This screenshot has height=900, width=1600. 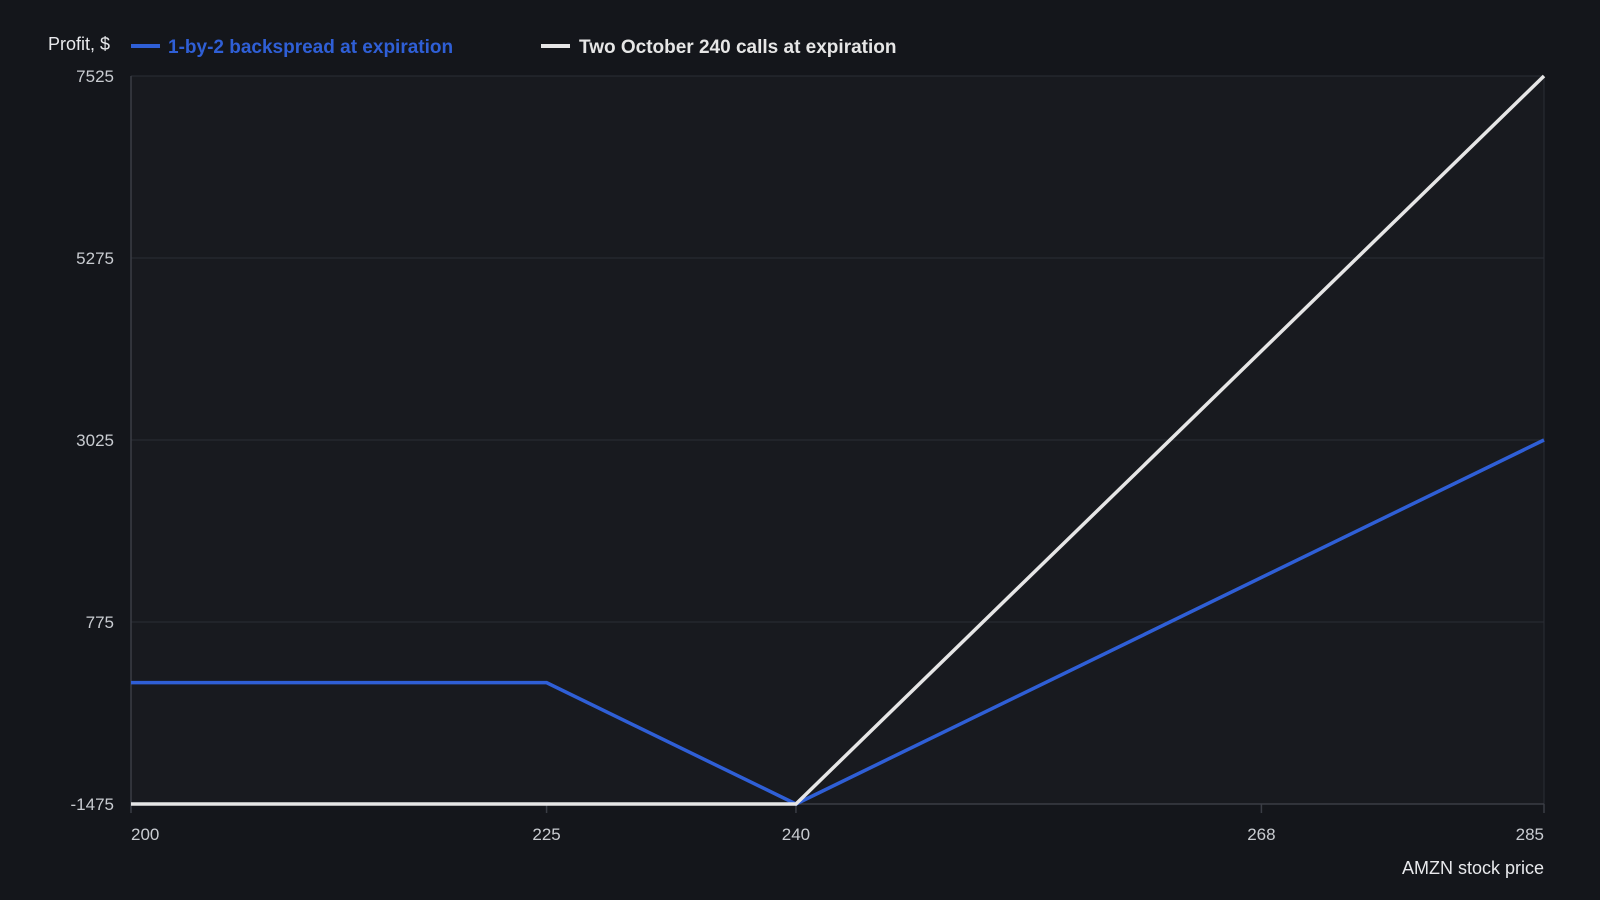 I want to click on y-tick-label-2: 3025, so click(x=95, y=440).